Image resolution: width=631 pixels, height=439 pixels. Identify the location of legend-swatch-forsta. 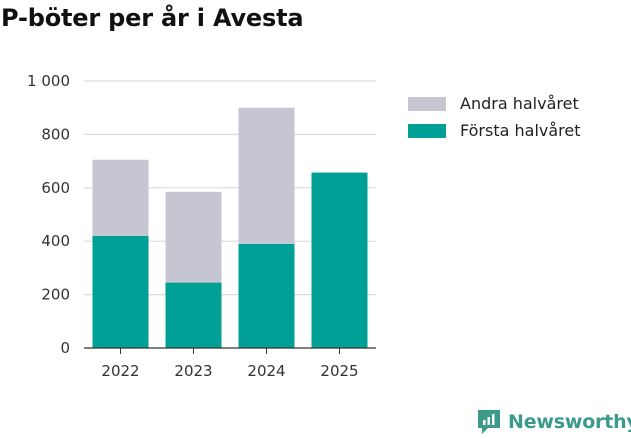
(427, 130).